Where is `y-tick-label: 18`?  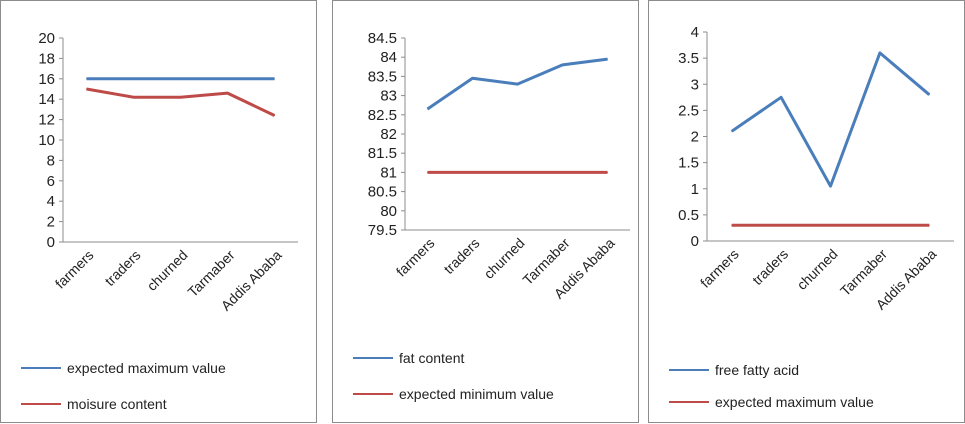
y-tick-label: 18 is located at coordinates (46, 58).